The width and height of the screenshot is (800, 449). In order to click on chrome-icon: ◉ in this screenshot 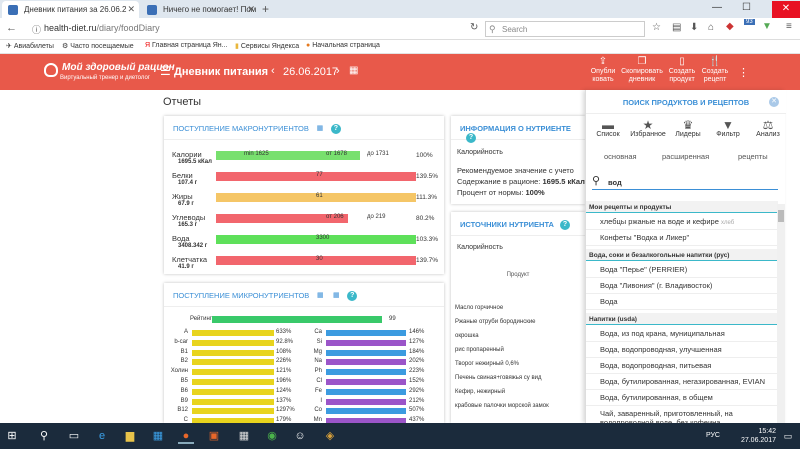, I will do `click(272, 436)`.